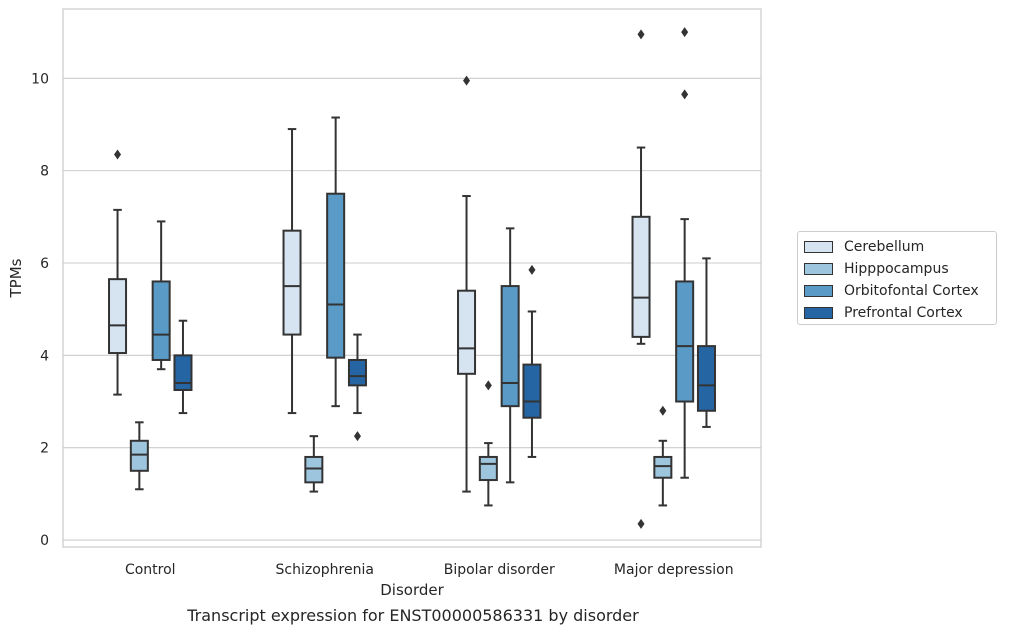  Describe the element at coordinates (16, 278) in the screenshot. I see `y-axis-label: TPMs` at that location.